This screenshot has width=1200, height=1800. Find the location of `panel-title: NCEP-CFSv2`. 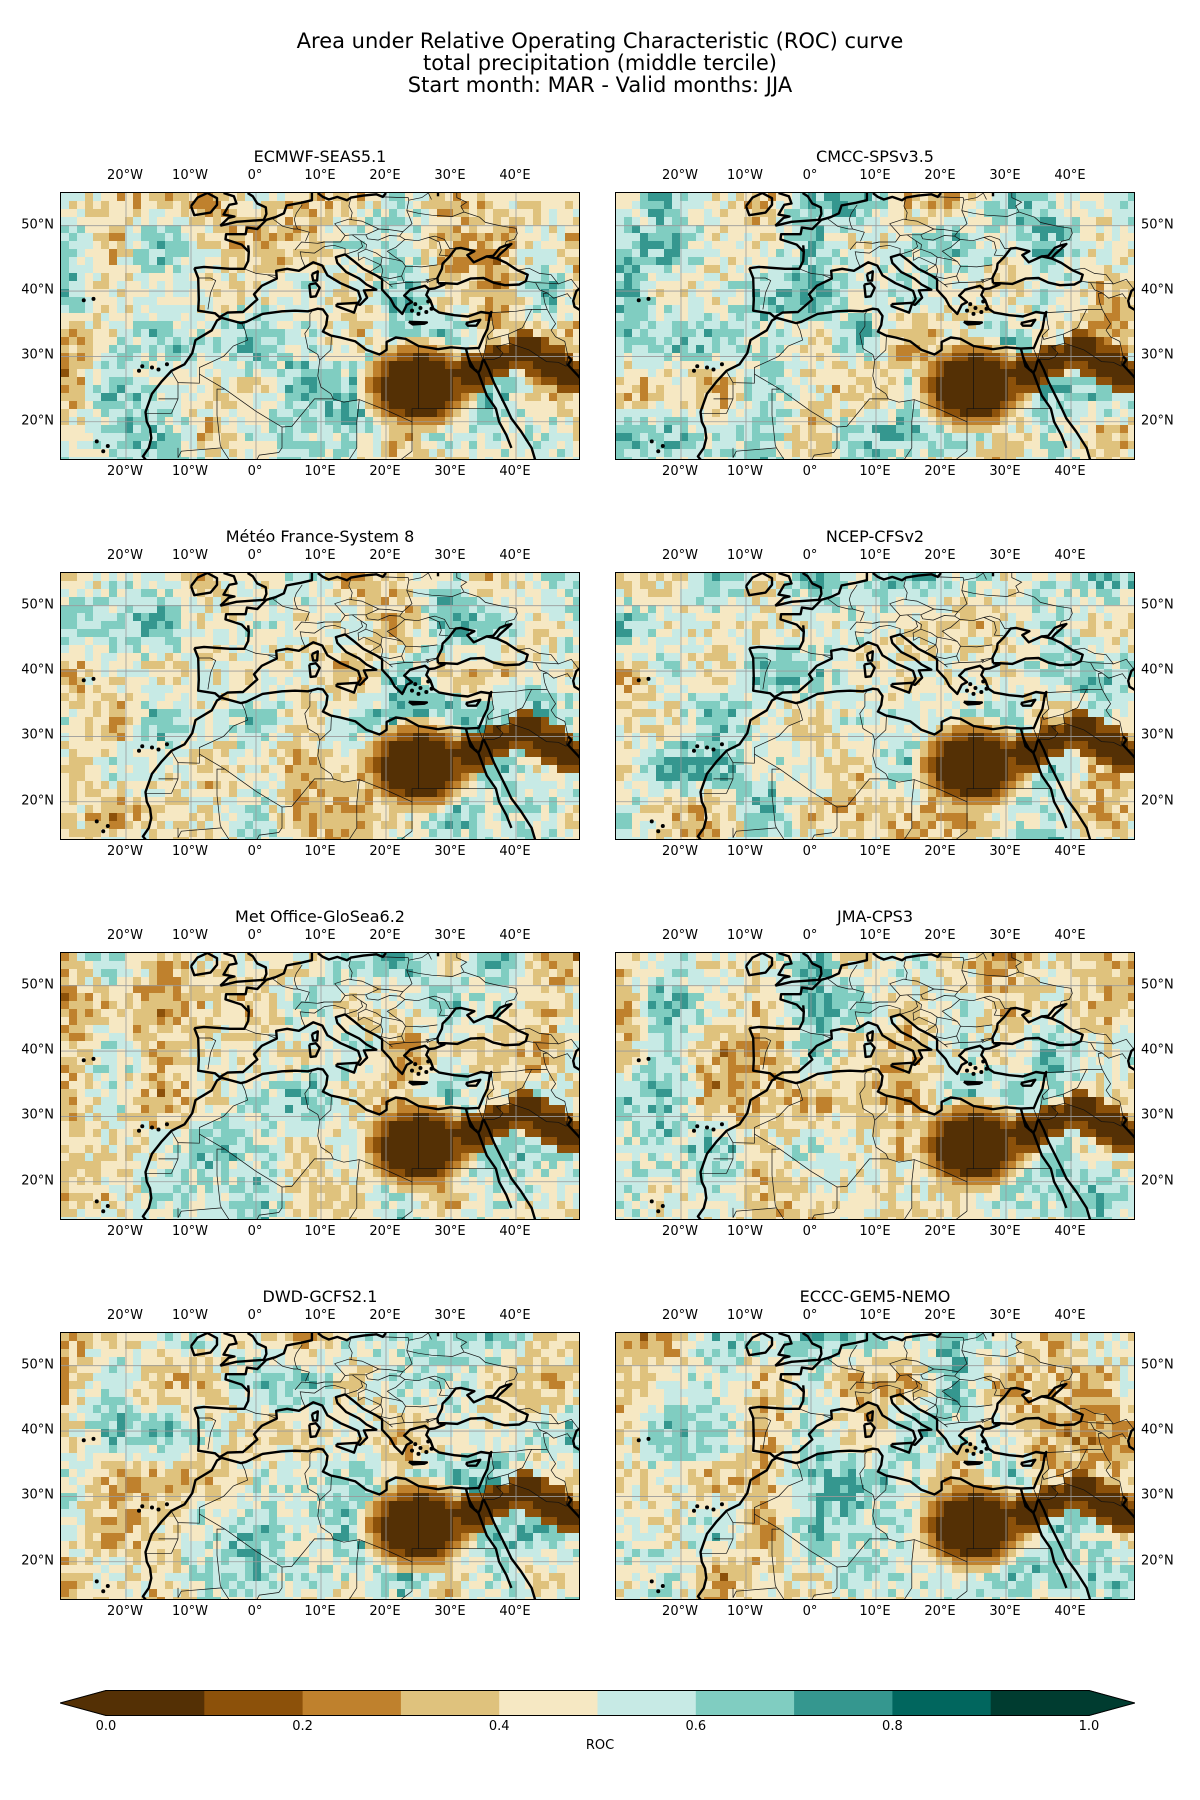

panel-title: NCEP-CFSv2 is located at coordinates (875, 536).